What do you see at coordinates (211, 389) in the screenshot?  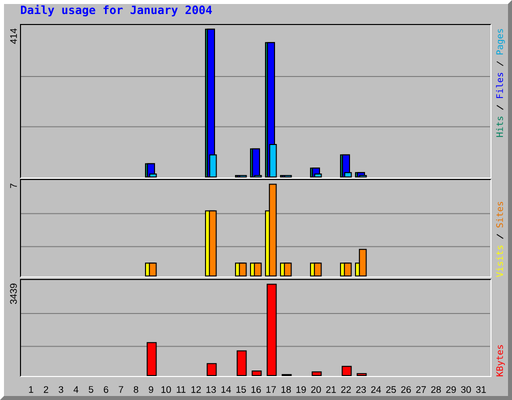 I see `x-tick-label: 13` at bounding box center [211, 389].